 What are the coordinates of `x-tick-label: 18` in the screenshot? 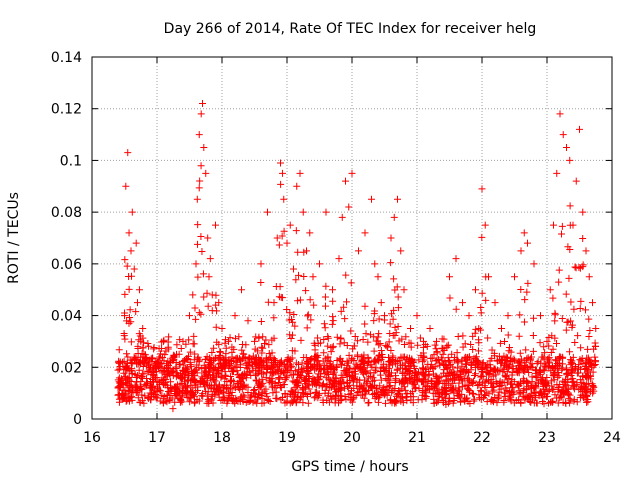 It's located at (222, 438).